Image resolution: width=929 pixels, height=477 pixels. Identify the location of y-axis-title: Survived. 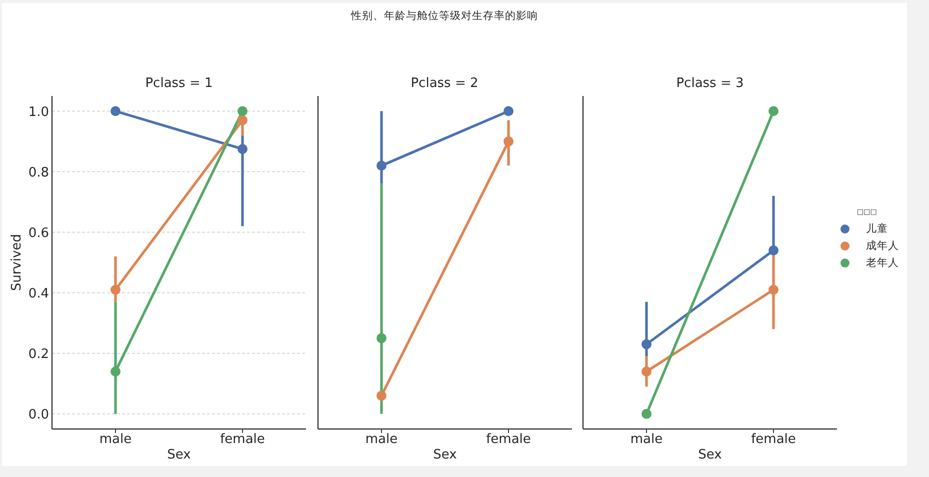
(17, 263).